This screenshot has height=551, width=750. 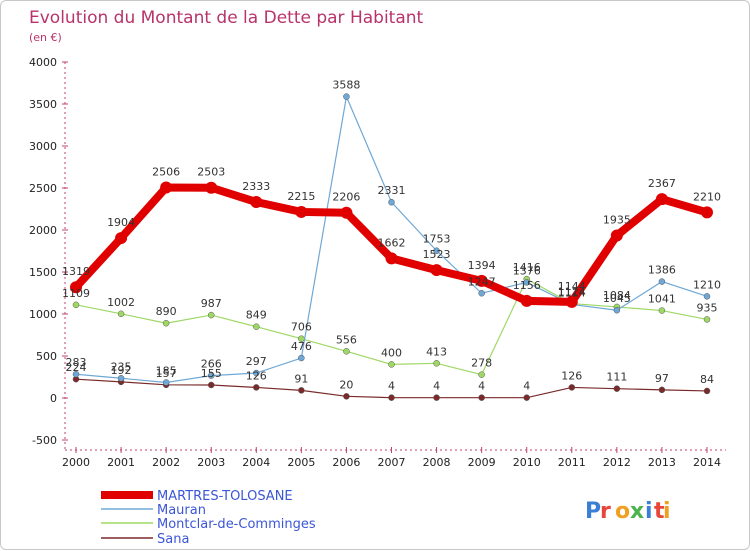 I want to click on data-label: 1523, so click(x=437, y=254).